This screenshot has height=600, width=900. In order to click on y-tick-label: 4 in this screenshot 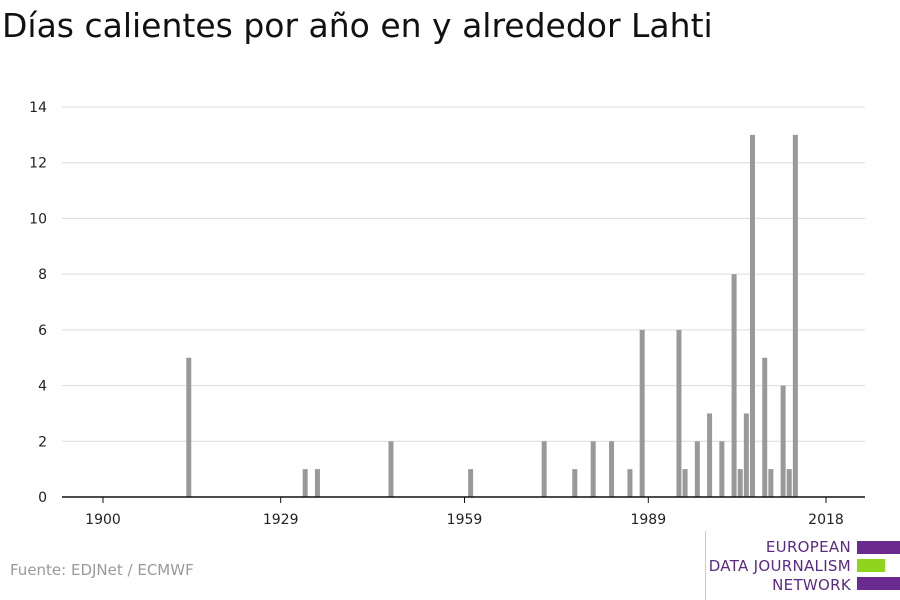, I will do `click(42, 387)`.